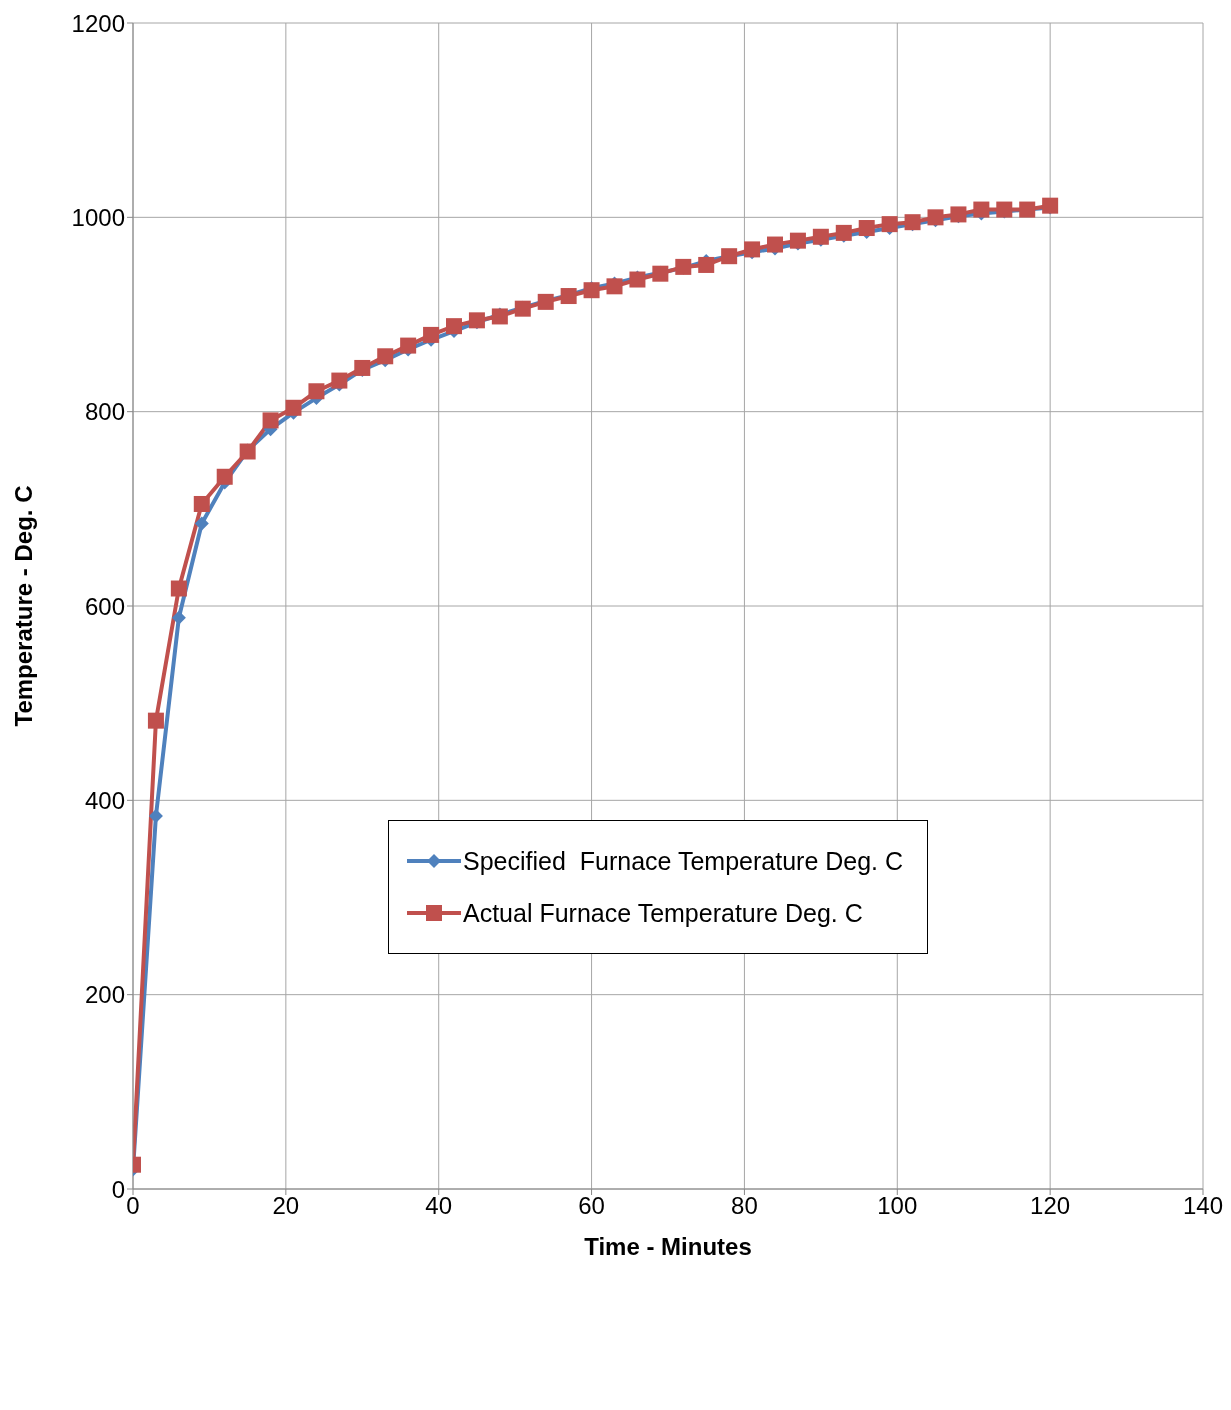 The height and width of the screenshot is (1410, 1231). Describe the element at coordinates (104, 606) in the screenshot. I see `y-tick-label: 600` at that location.